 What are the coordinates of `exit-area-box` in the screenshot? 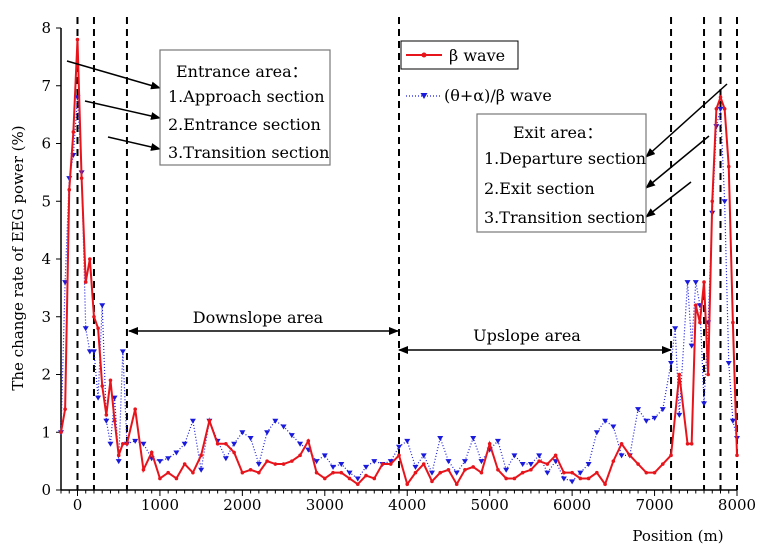 It's located at (561, 173).